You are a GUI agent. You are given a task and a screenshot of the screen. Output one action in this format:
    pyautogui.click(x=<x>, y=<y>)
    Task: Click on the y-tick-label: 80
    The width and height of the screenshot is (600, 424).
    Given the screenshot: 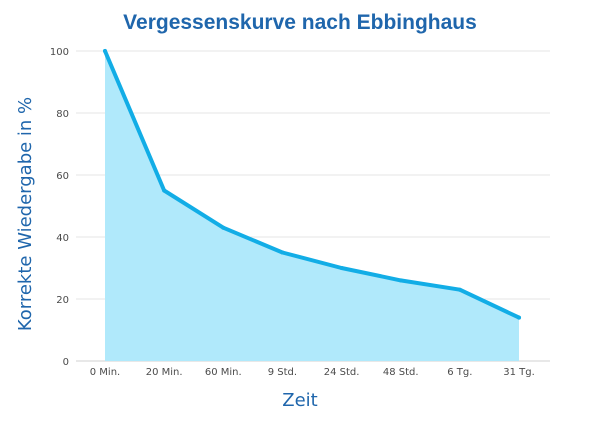 What is the action you would take?
    pyautogui.click(x=62, y=114)
    